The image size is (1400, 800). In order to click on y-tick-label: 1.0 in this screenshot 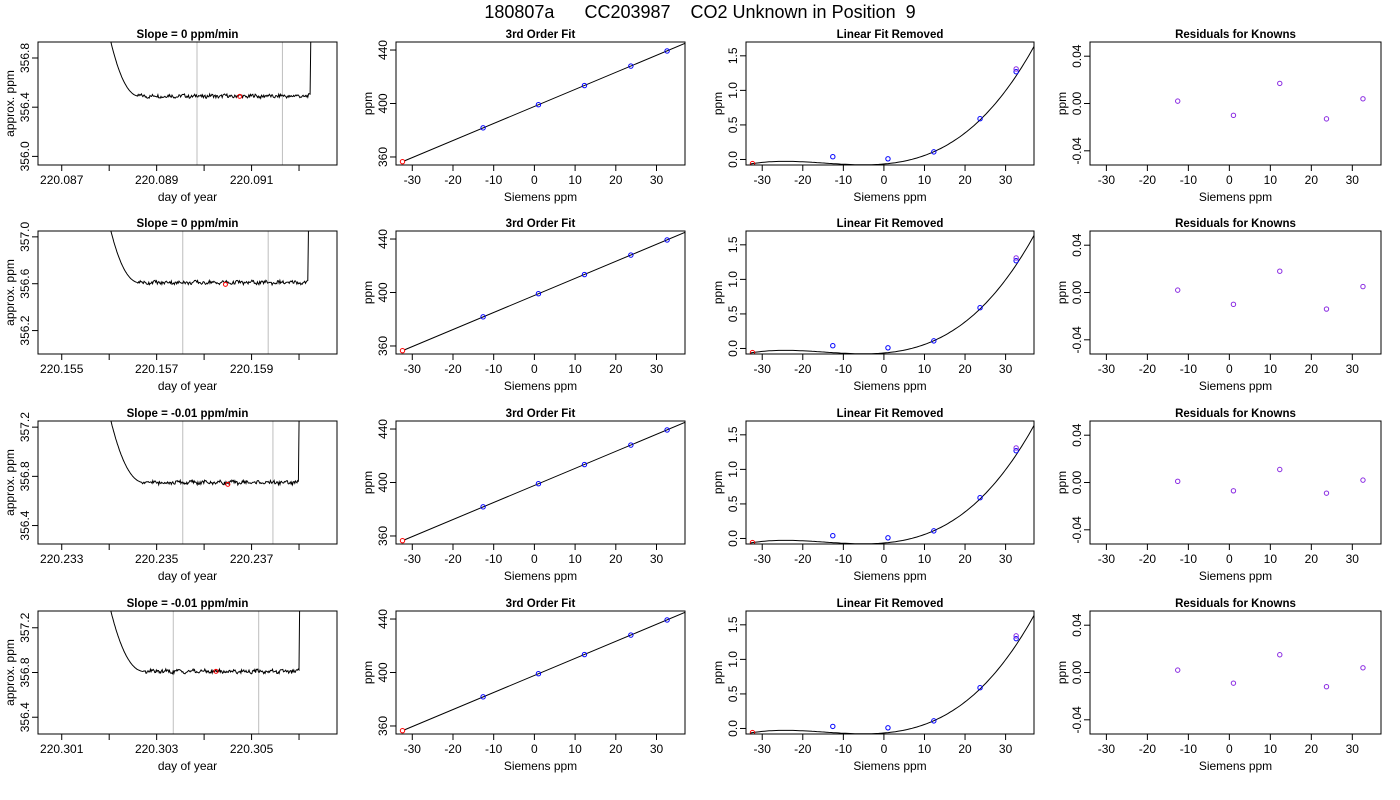, I will do `click(733, 659)`.